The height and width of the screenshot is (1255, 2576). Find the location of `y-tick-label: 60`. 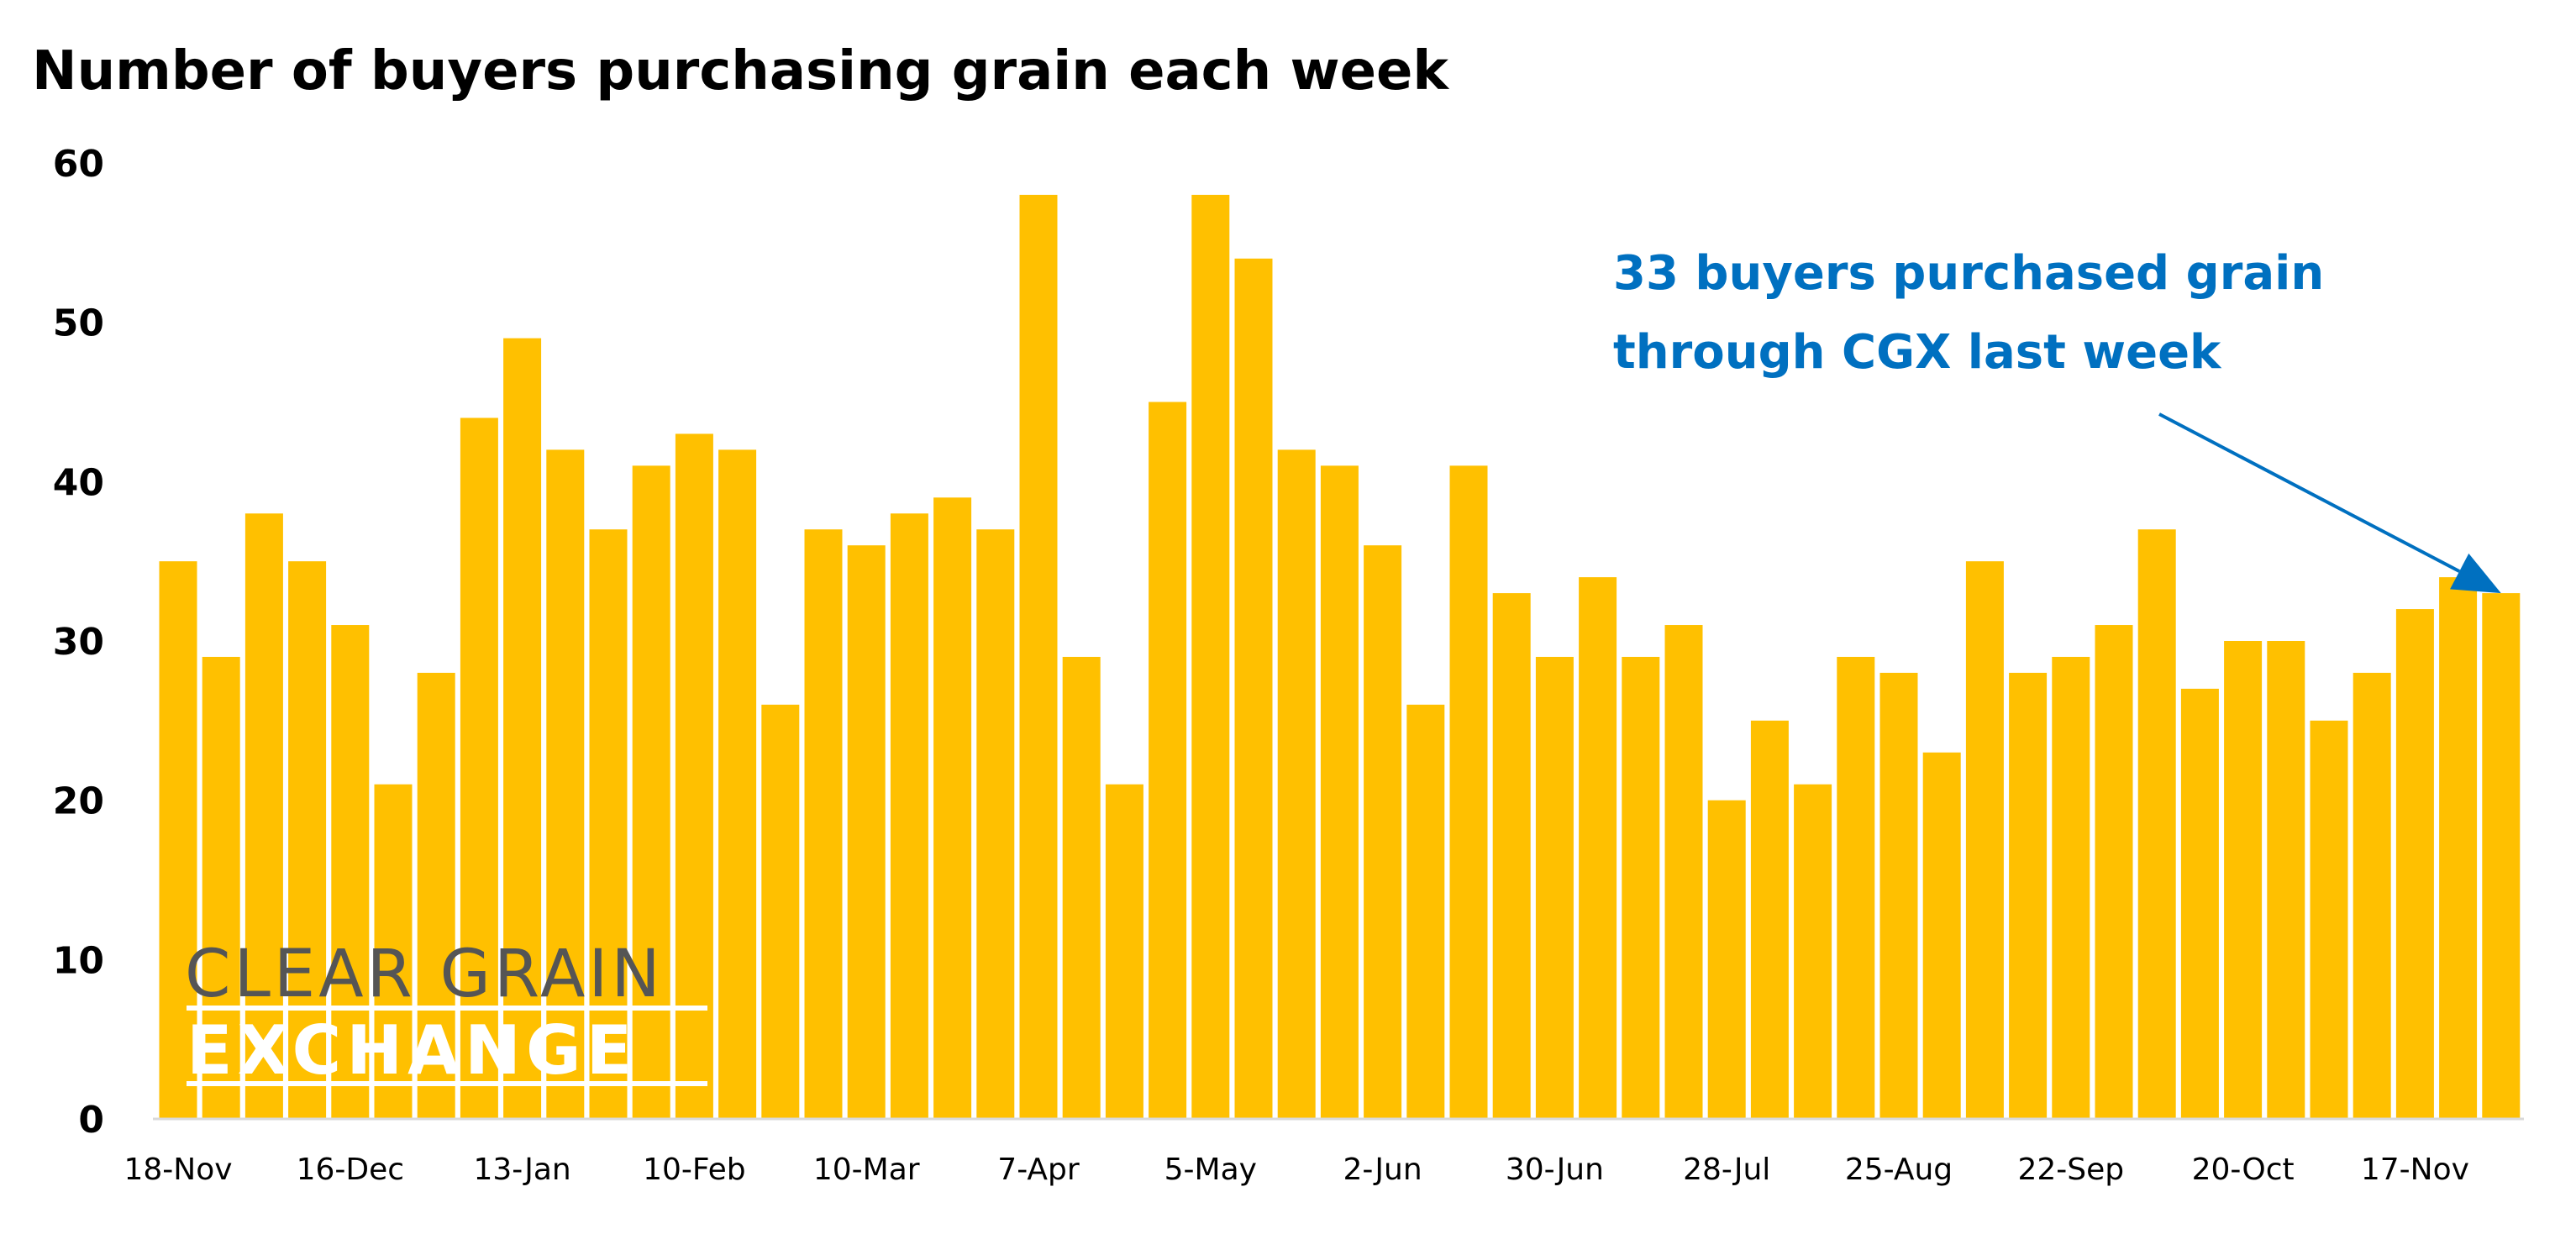

y-tick-label: 60 is located at coordinates (78, 164).